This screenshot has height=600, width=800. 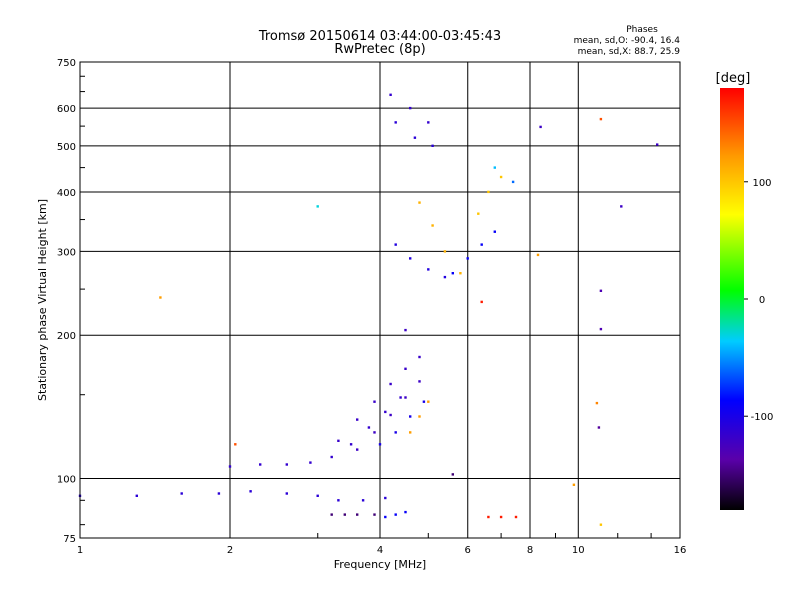 What do you see at coordinates (761, 183) in the screenshot?
I see `colorbar-tick-label: 100` at bounding box center [761, 183].